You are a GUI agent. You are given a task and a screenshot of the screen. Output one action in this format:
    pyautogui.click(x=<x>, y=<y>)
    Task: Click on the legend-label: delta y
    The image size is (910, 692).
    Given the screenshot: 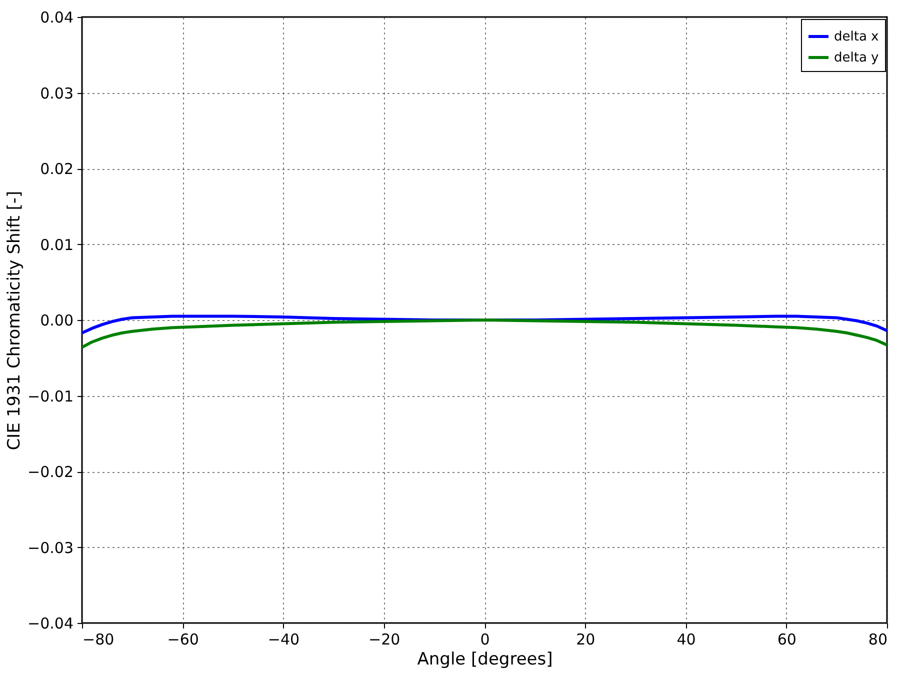 What is the action you would take?
    pyautogui.click(x=857, y=58)
    